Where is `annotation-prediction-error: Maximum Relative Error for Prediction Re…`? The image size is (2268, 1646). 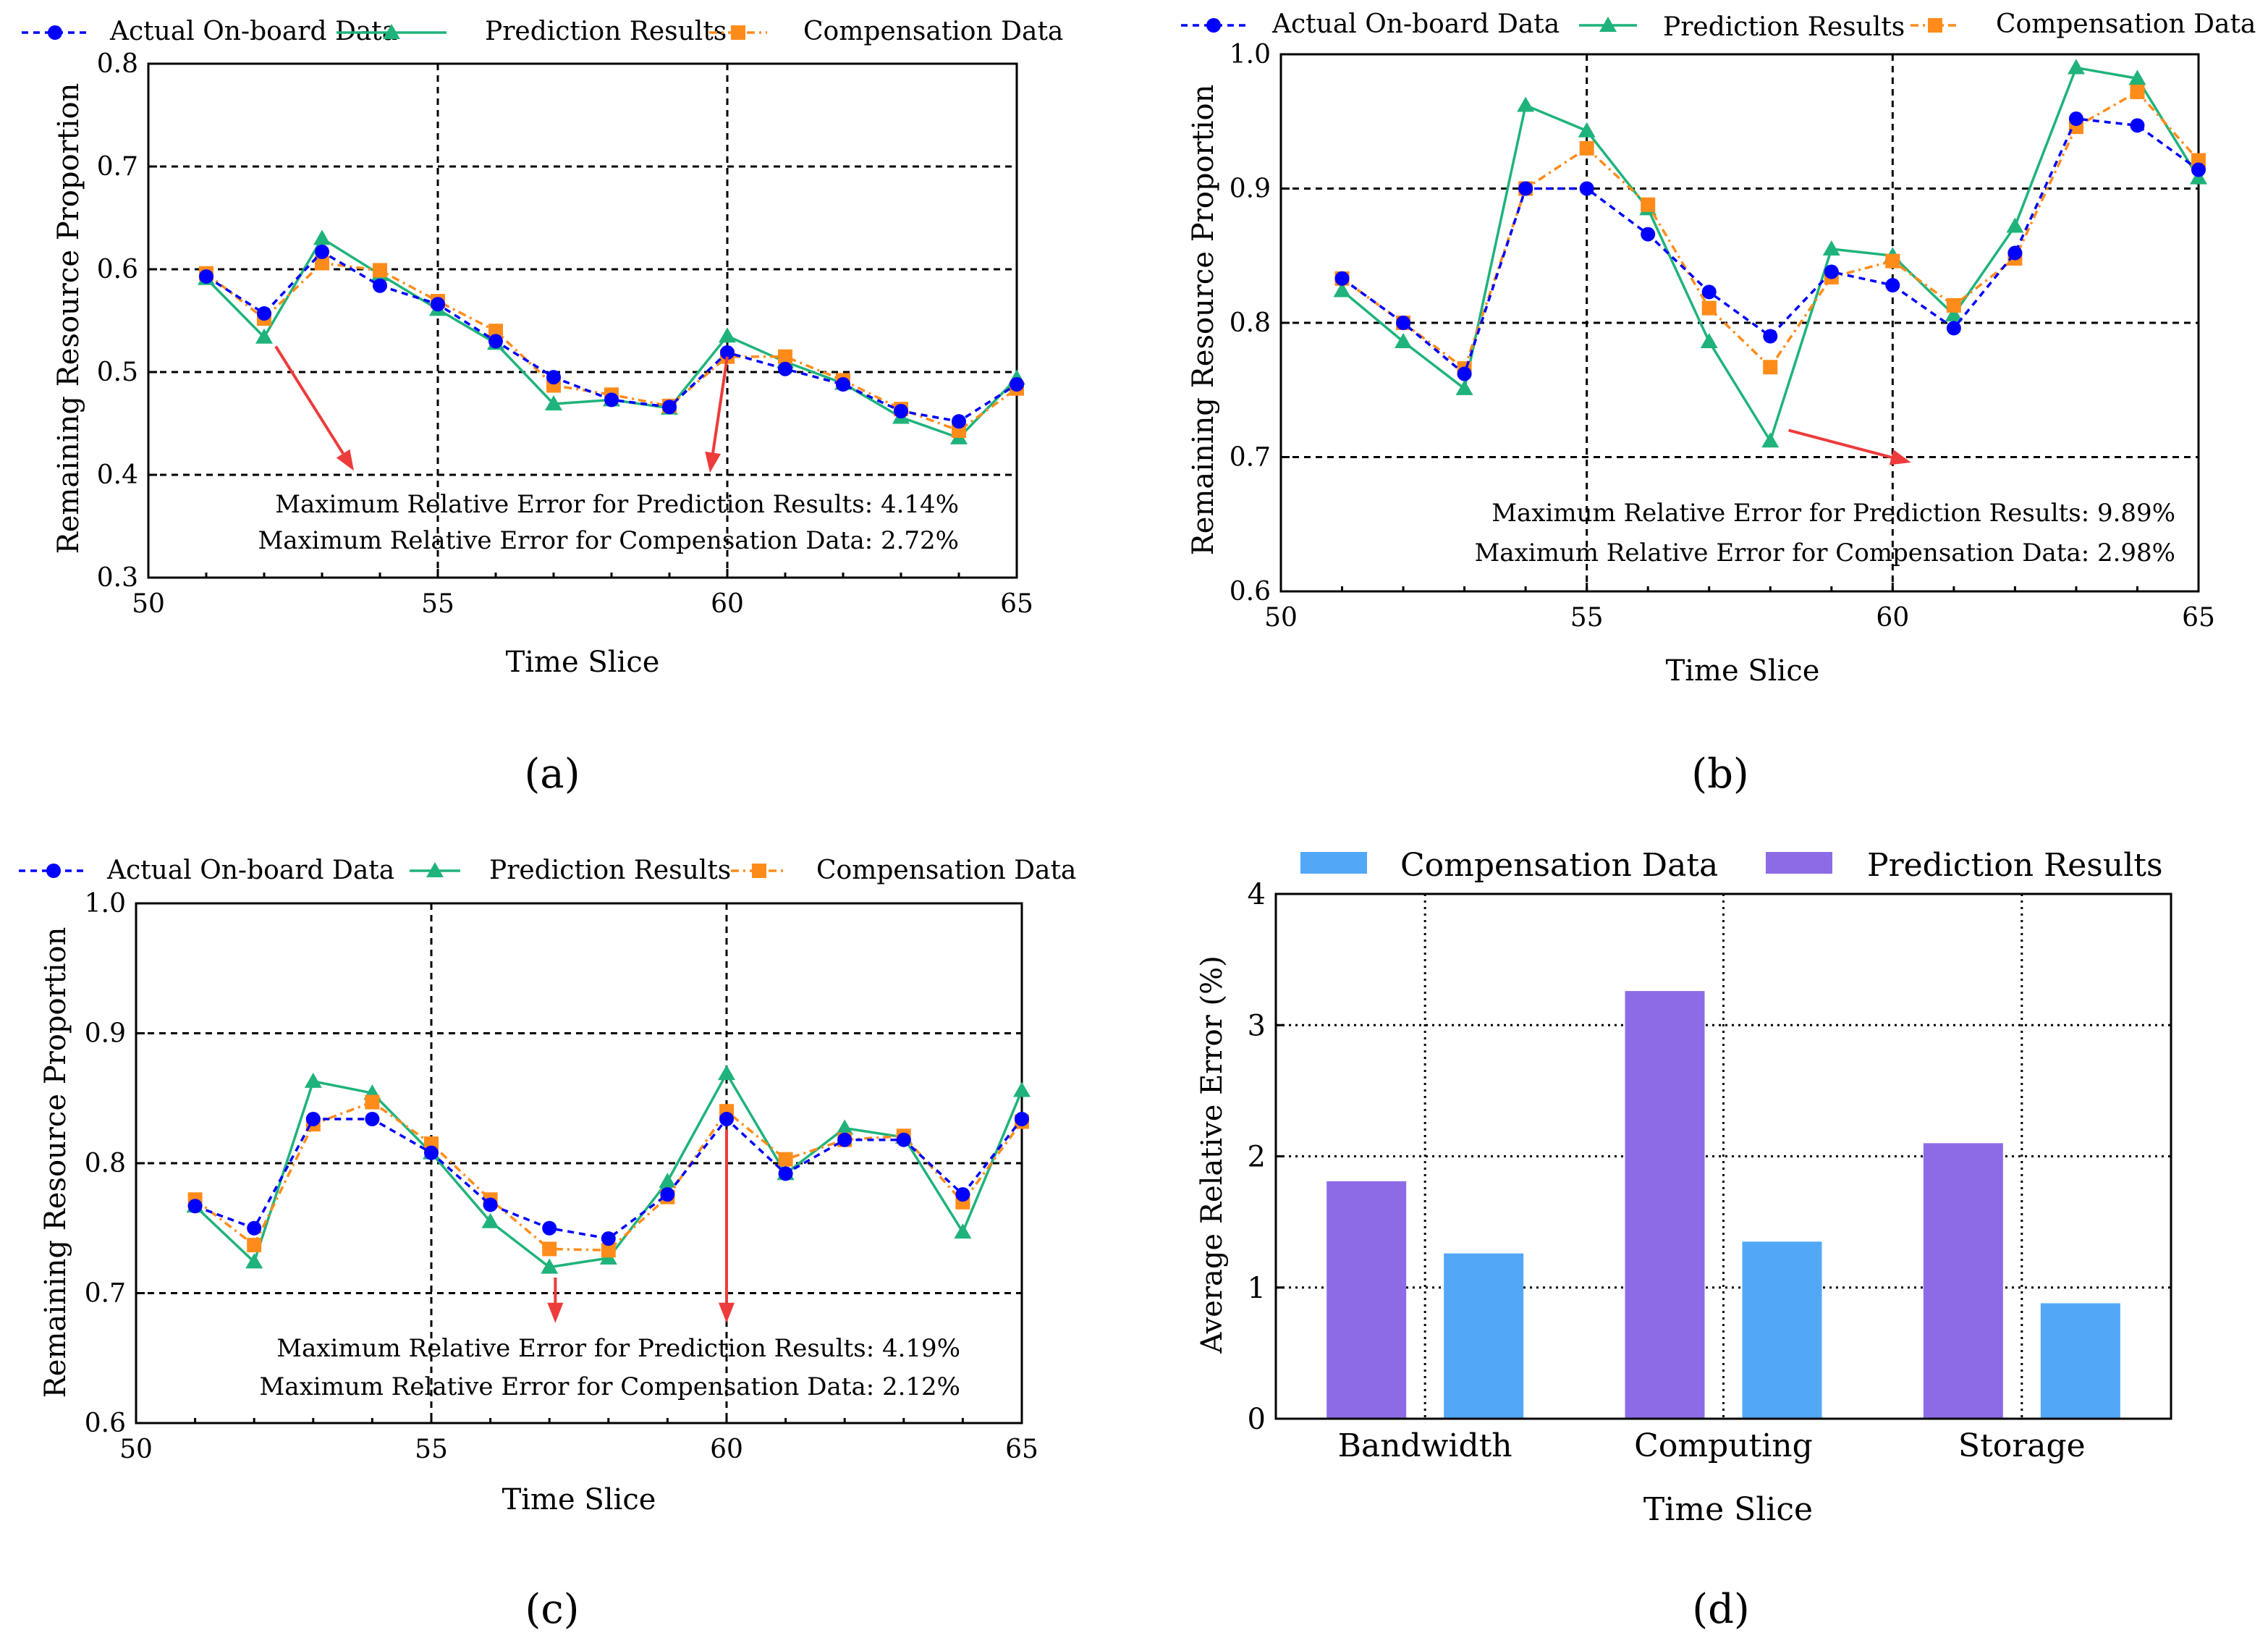 annotation-prediction-error: Maximum Relative Error for Prediction Re… is located at coordinates (617, 504).